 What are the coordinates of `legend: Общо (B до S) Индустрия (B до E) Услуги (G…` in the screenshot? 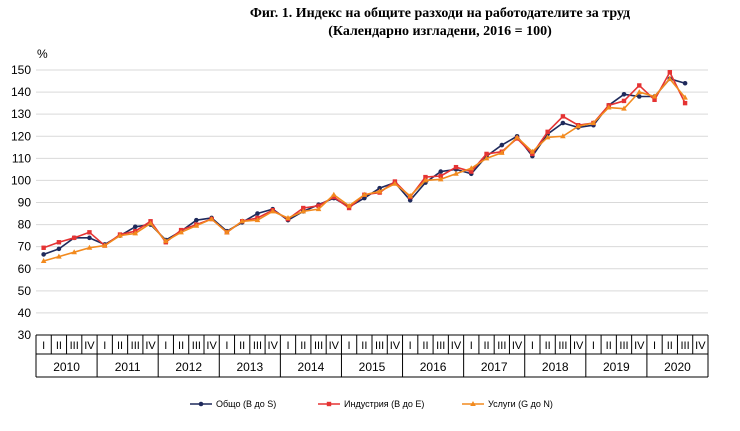 It's located at (371, 404).